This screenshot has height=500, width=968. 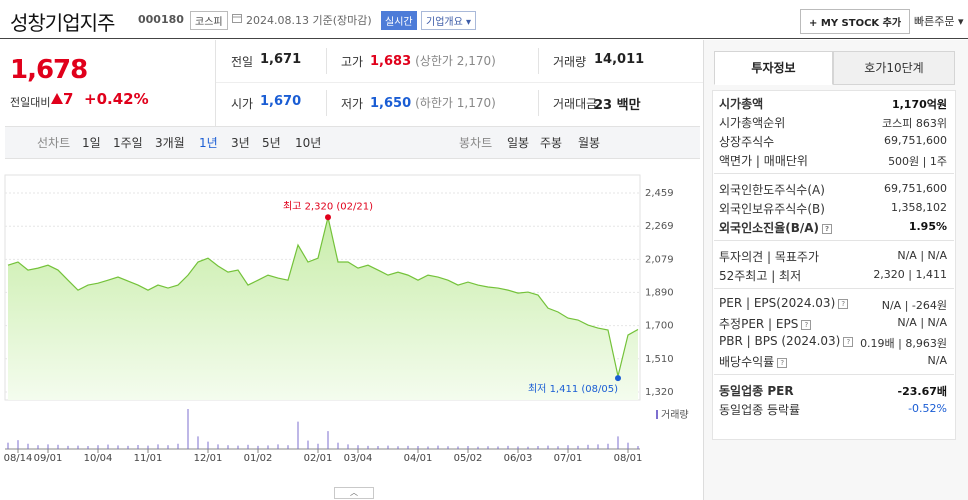 I want to click on range-tab: 1일, so click(x=91, y=143).